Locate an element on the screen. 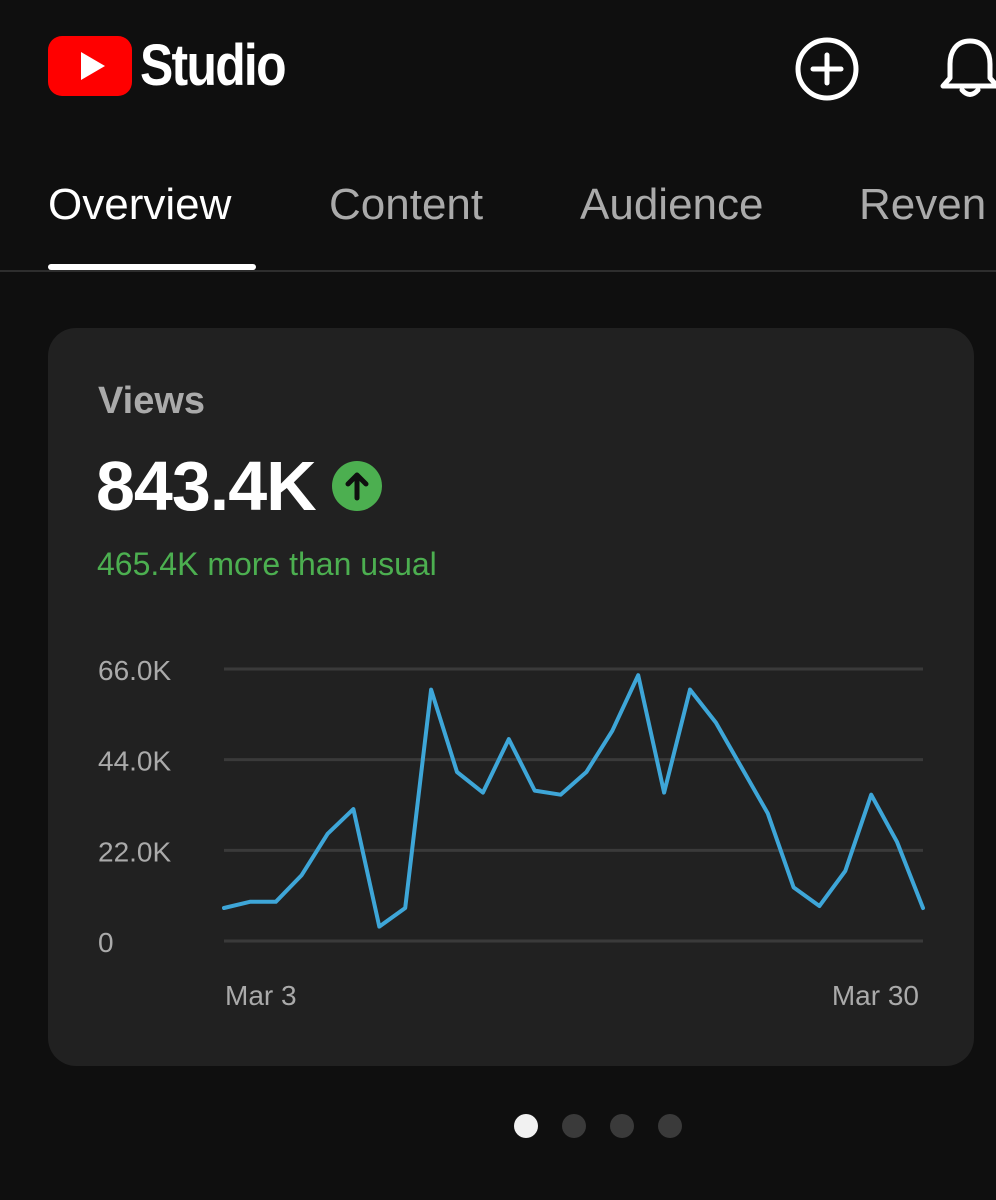  x-start-label: Mar 3 is located at coordinates (261, 995).